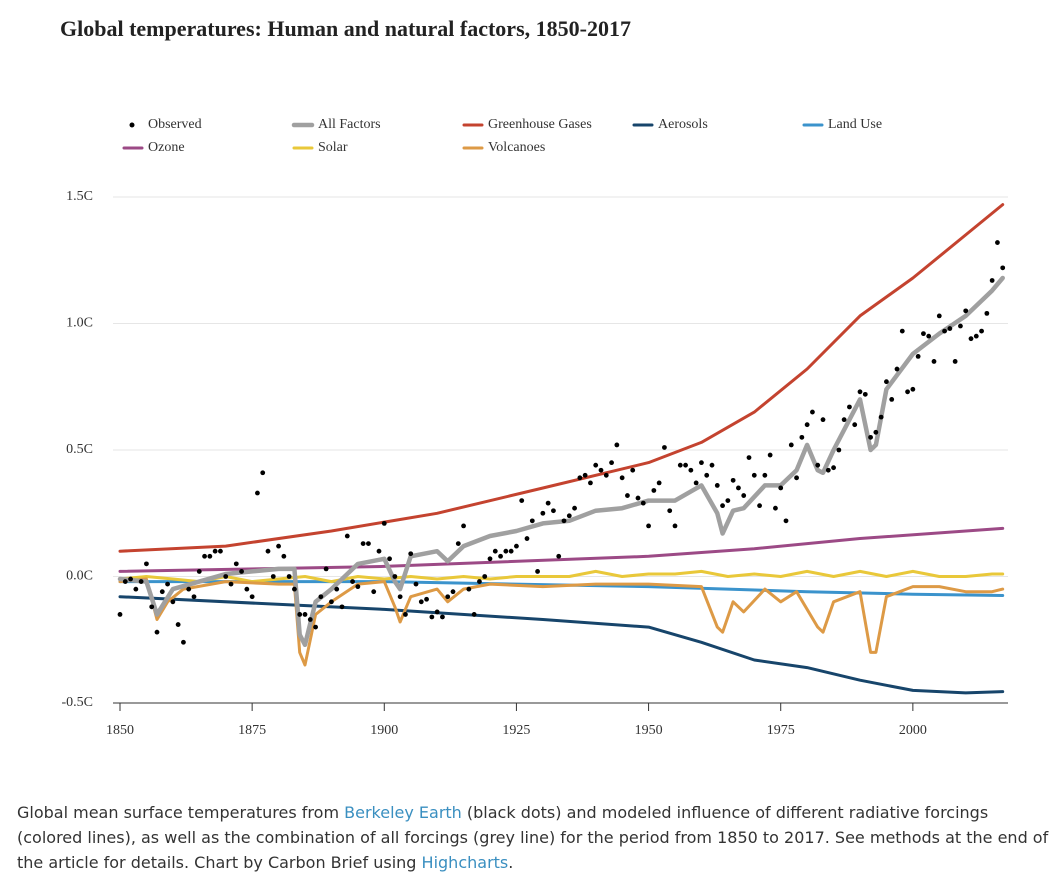 The image size is (1059, 888). I want to click on legend-marker, so click(132, 125).